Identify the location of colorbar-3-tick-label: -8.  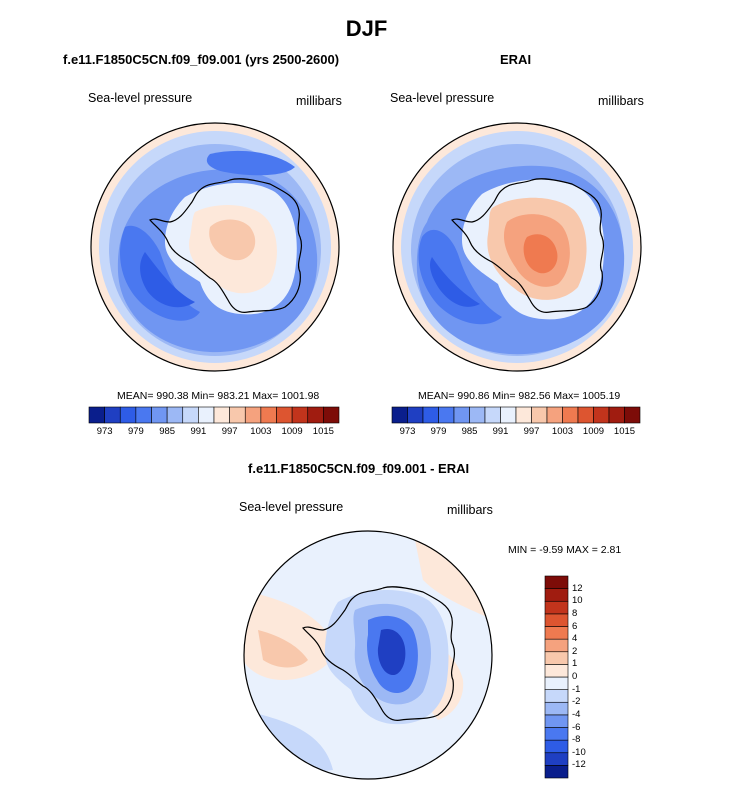
(576, 740).